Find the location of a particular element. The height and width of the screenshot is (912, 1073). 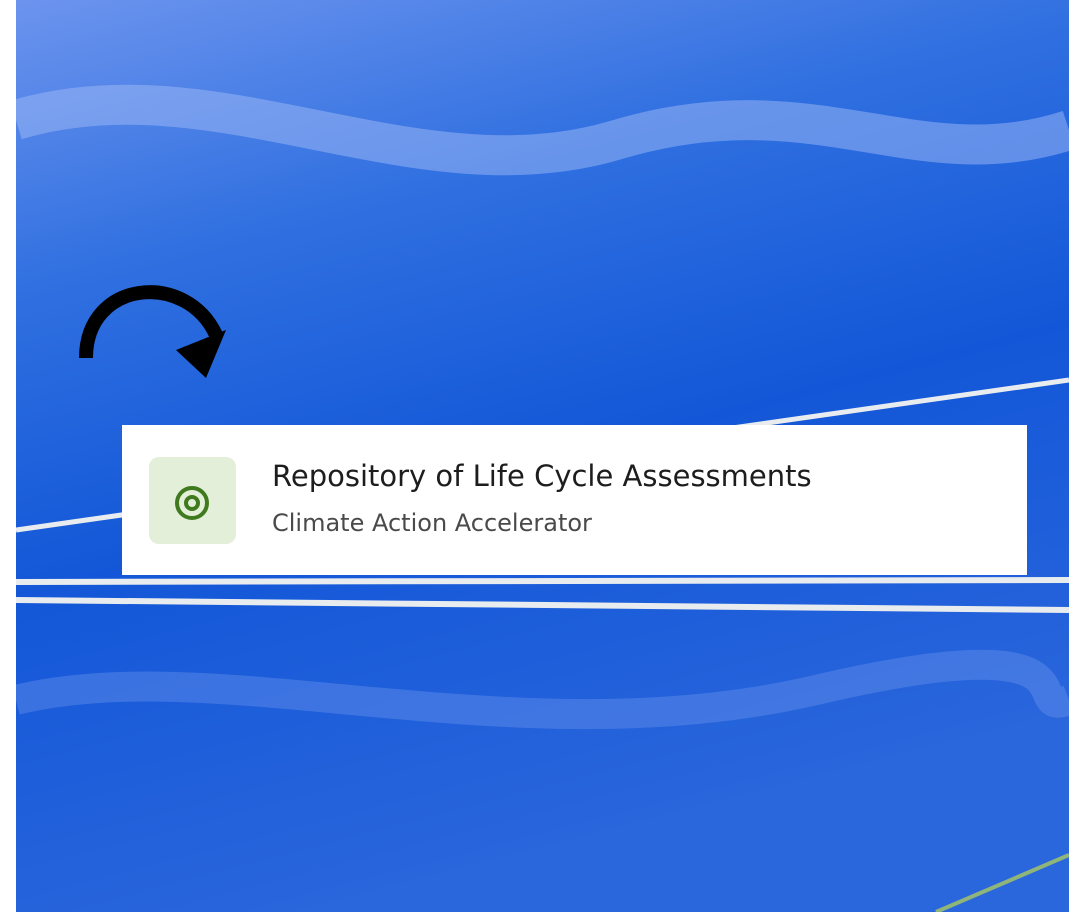

card-title: Repository of Life Cycle Assessments is located at coordinates (542, 476).